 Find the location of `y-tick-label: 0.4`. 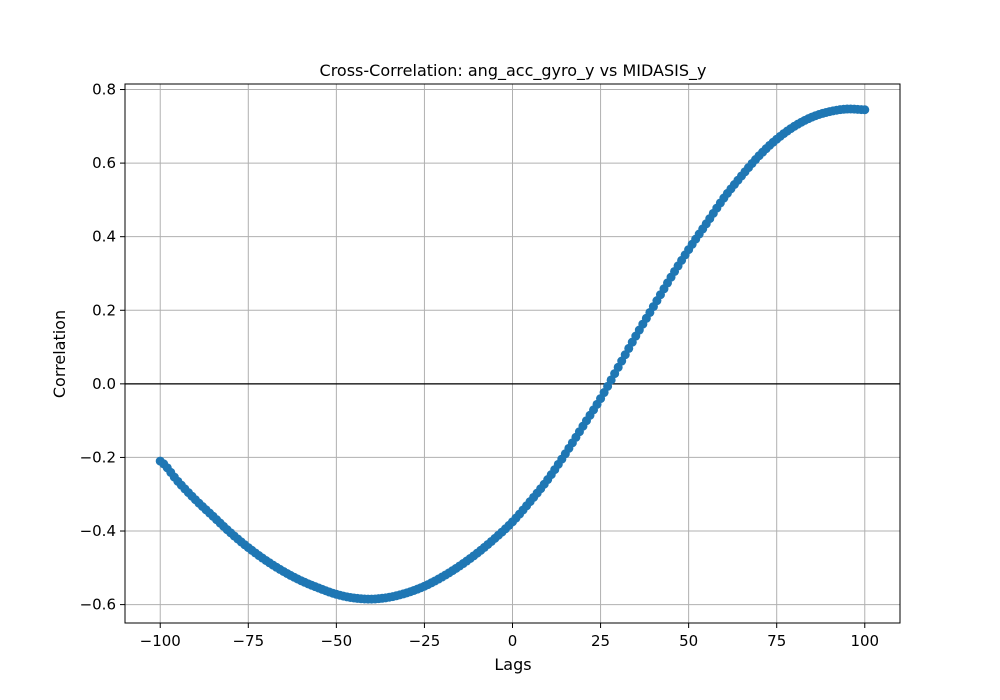

y-tick-label: 0.4 is located at coordinates (104, 237).